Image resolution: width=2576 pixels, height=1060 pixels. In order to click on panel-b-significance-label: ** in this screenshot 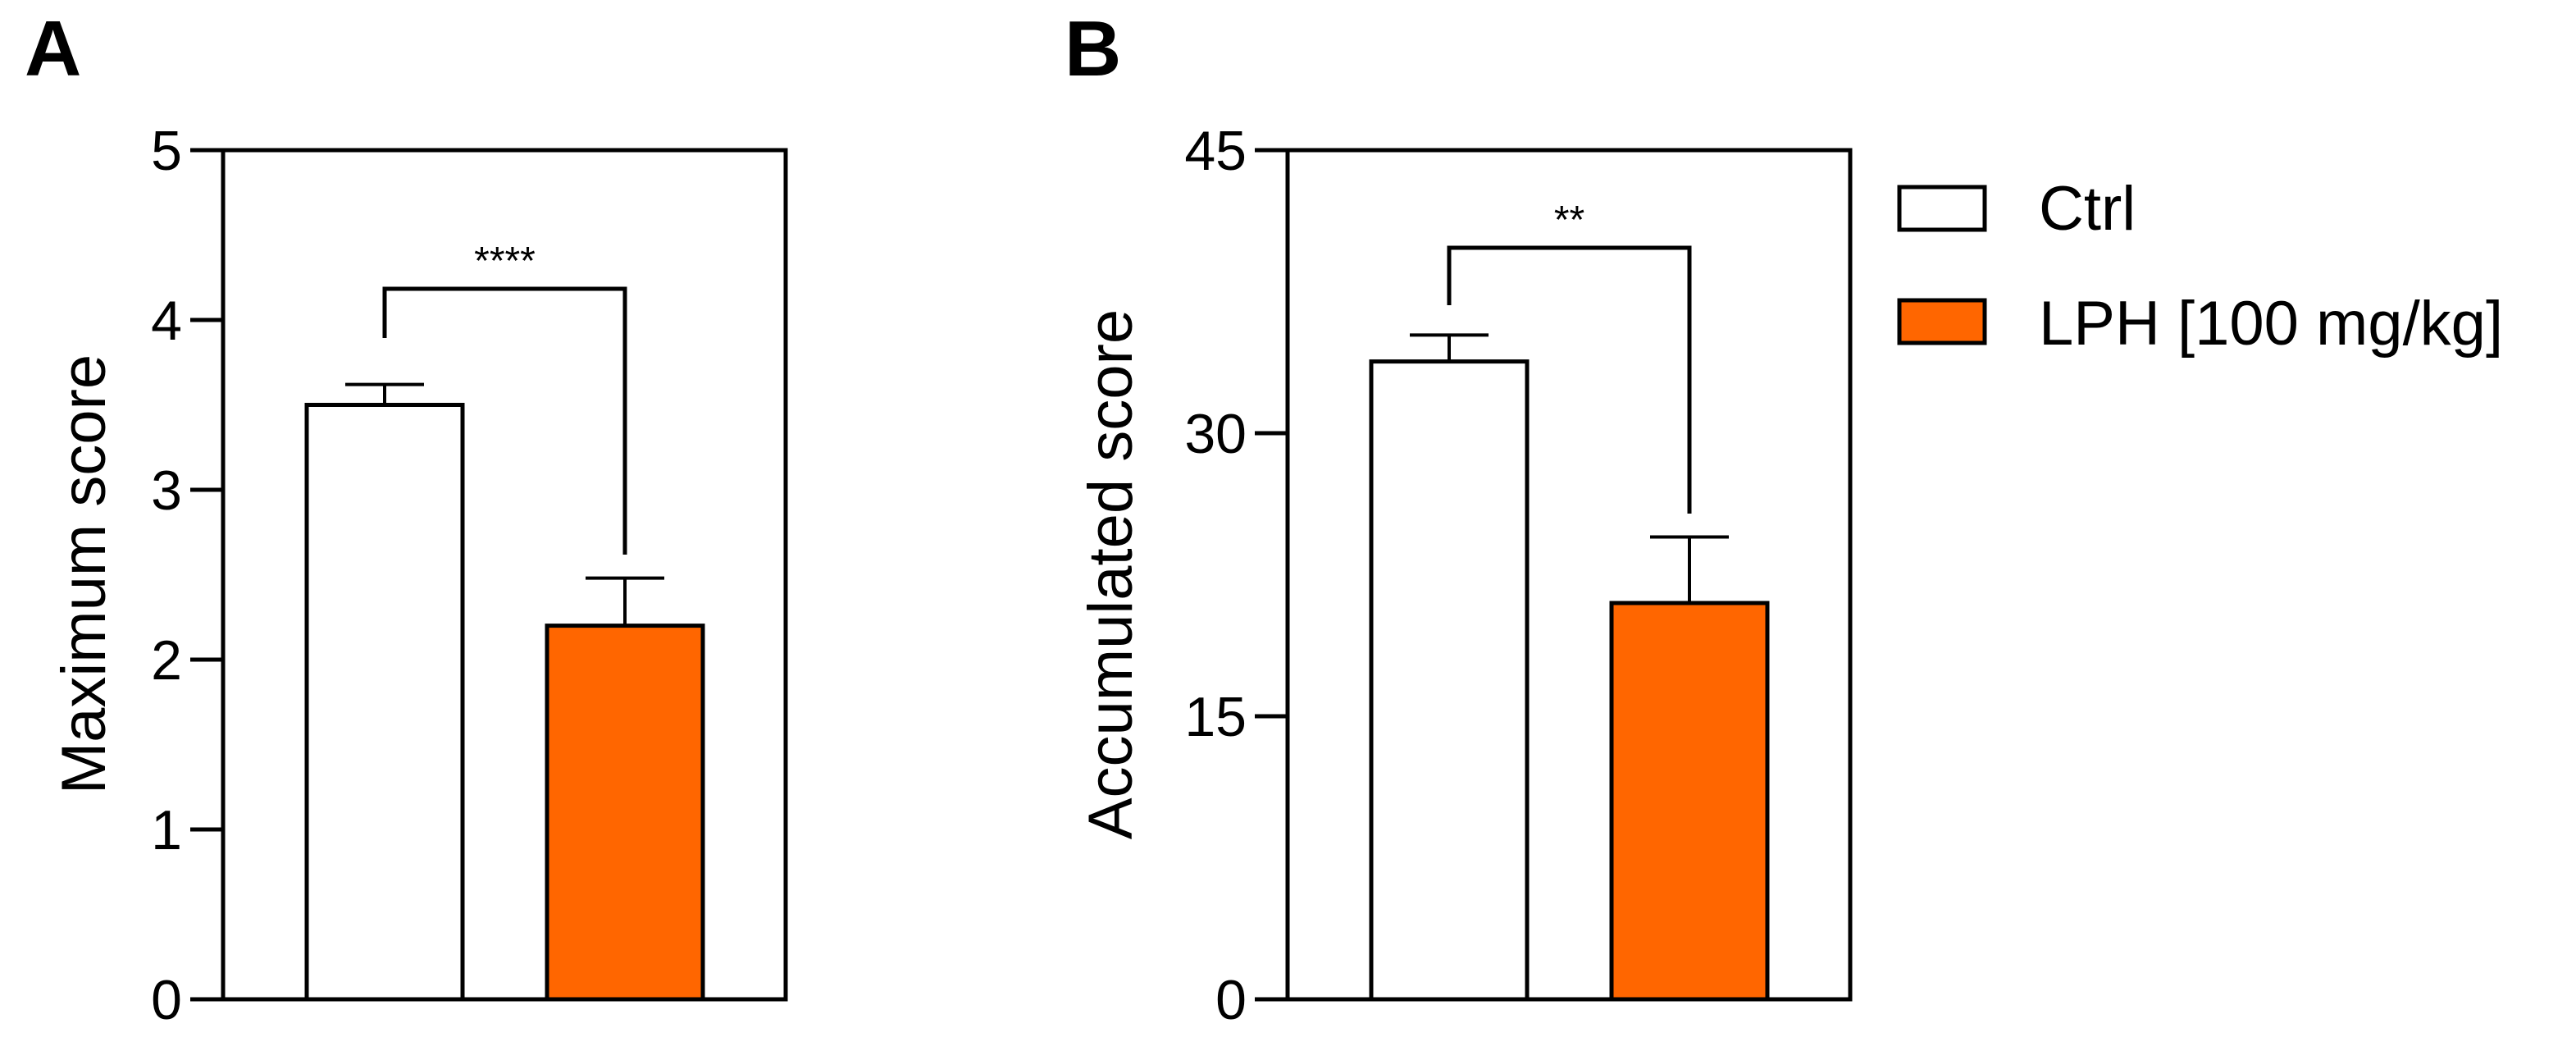, I will do `click(1569, 220)`.